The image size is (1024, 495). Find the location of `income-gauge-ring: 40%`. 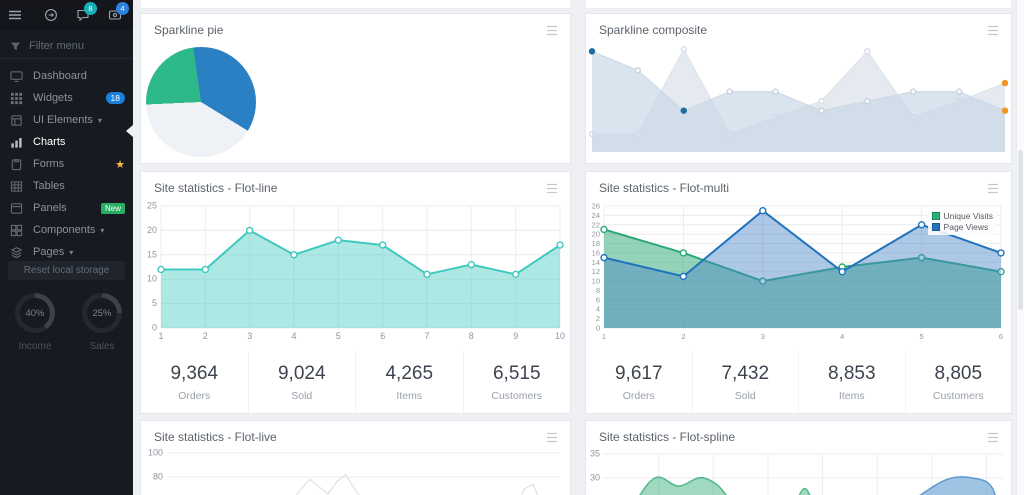

income-gauge-ring: 40% is located at coordinates (35, 313).